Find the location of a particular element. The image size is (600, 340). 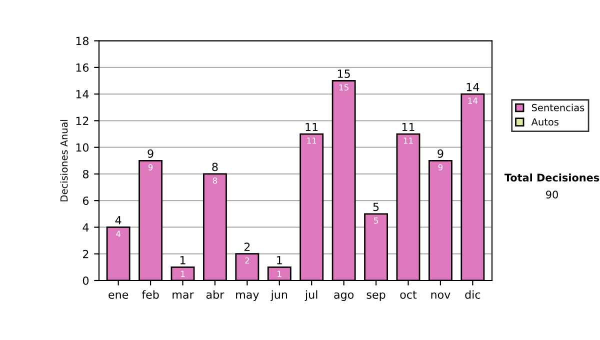

data-label: 5 is located at coordinates (376, 221).